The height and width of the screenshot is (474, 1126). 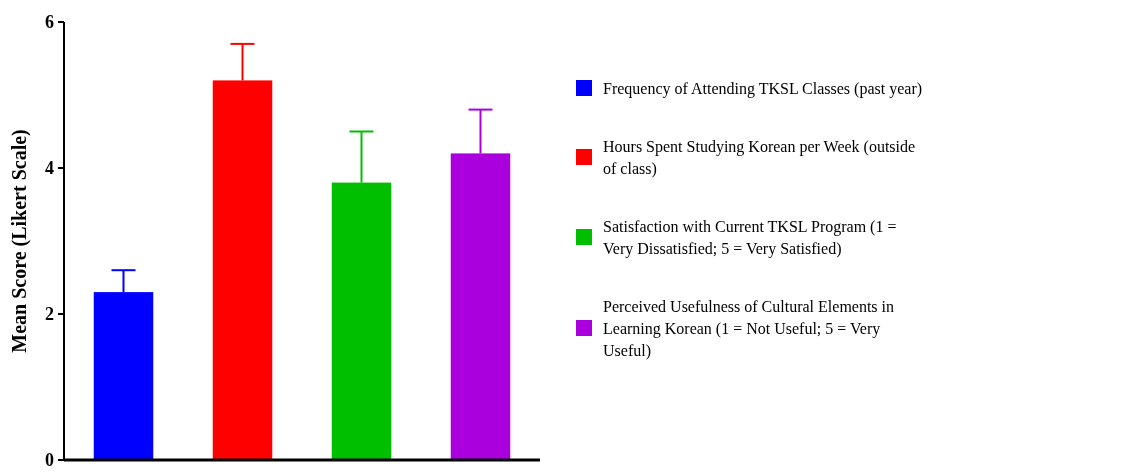 What do you see at coordinates (749, 328) in the screenshot?
I see `legend-label: Perceived Usefulness of Cultural Elements in Learning Korean (1 = Not Useful; 5 = Very Useful)` at bounding box center [749, 328].